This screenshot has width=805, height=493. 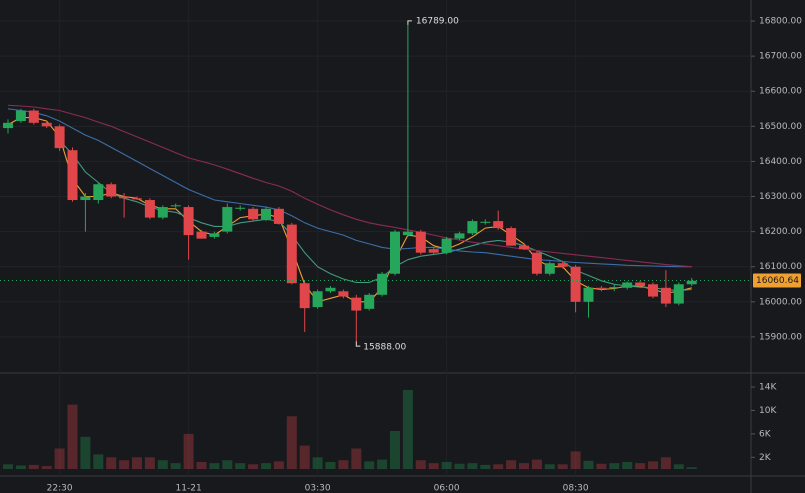 I want to click on high-marker, so click(x=409, y=22).